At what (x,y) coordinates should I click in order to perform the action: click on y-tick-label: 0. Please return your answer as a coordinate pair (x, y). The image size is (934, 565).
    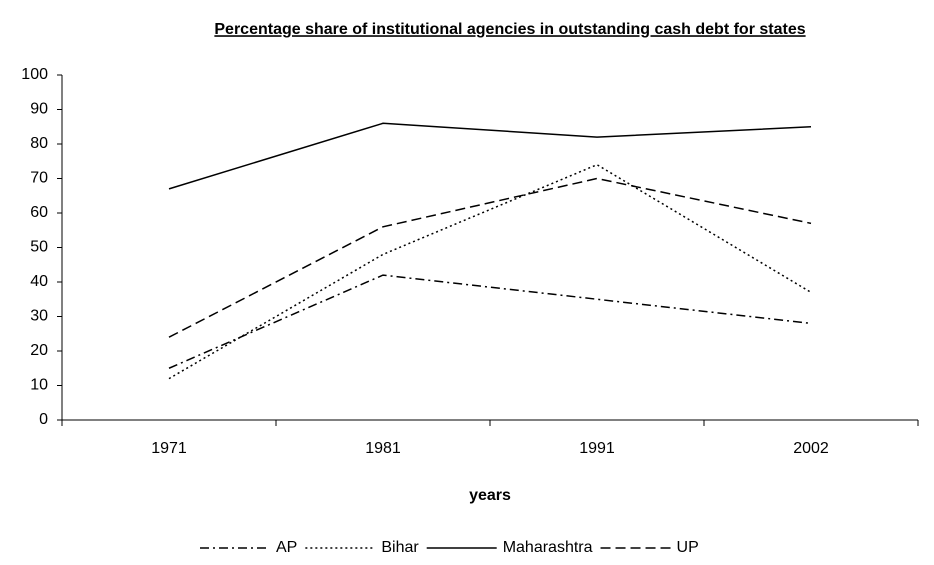
    Looking at the image, I should click on (43, 419).